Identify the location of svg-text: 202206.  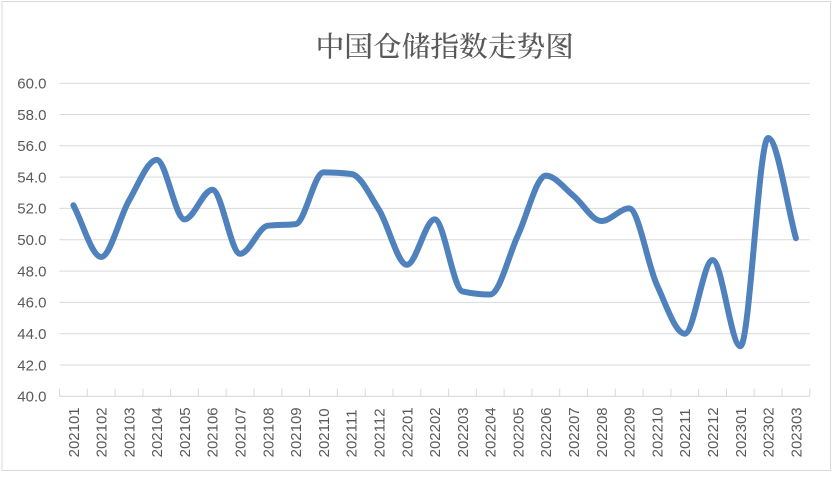
(546, 432).